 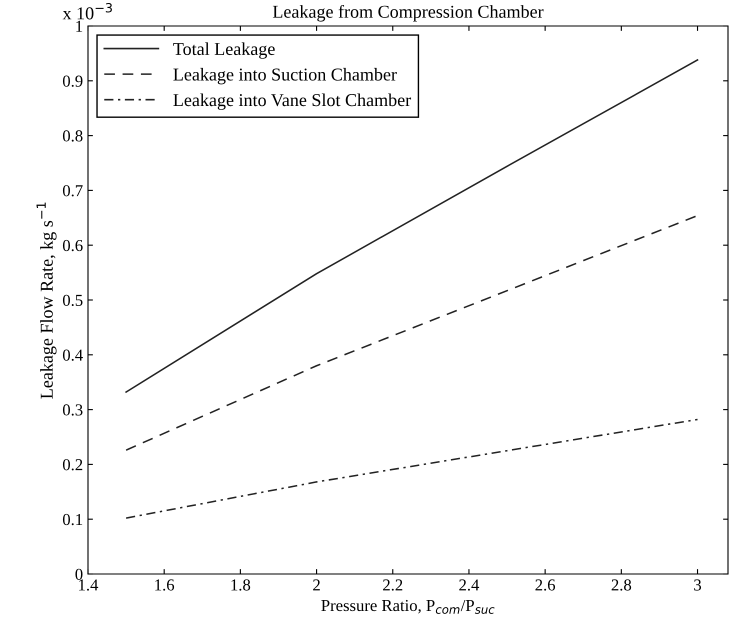 What do you see at coordinates (698, 585) in the screenshot?
I see `x-tick-label: 3` at bounding box center [698, 585].